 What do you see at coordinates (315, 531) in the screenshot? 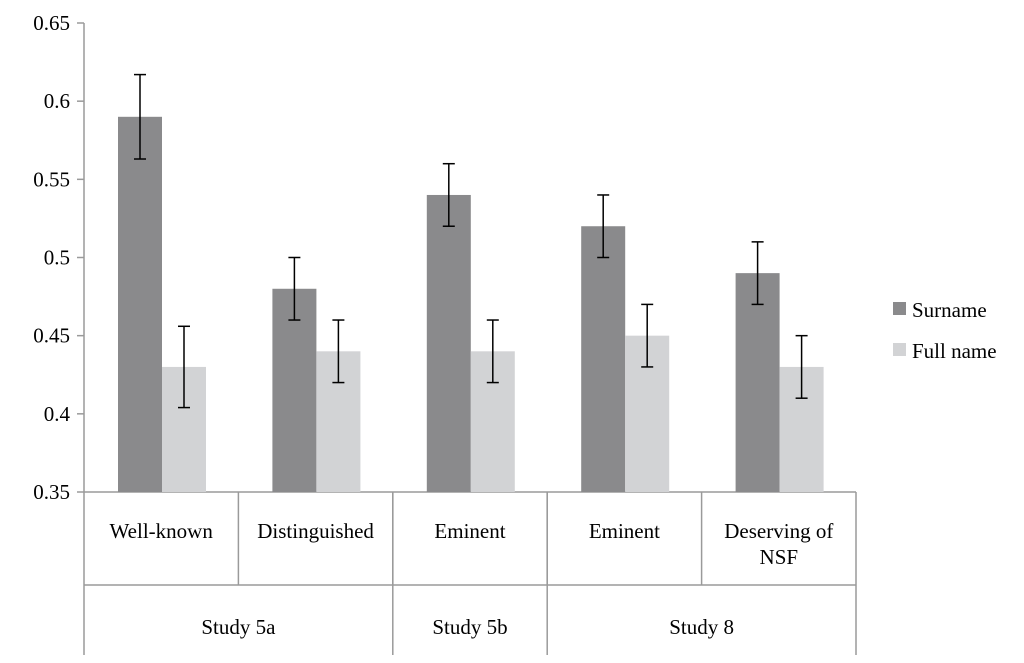
I see `category-label: Distinguished` at bounding box center [315, 531].